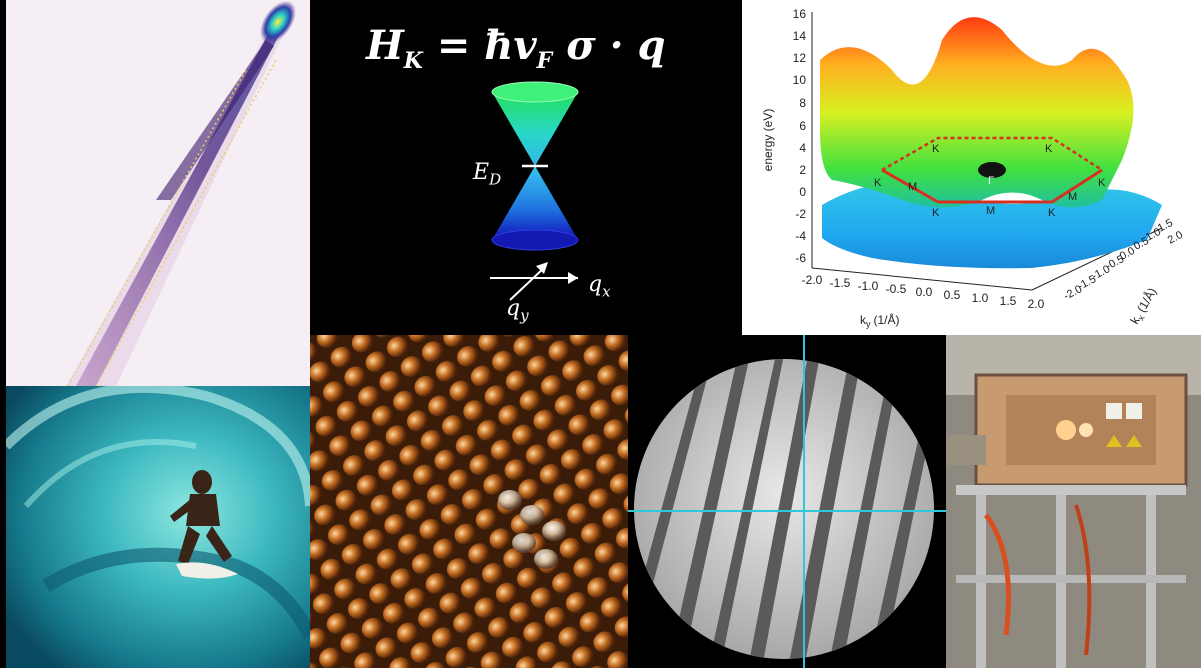  I want to click on xtick-7: 1.5, so click(1008, 301).